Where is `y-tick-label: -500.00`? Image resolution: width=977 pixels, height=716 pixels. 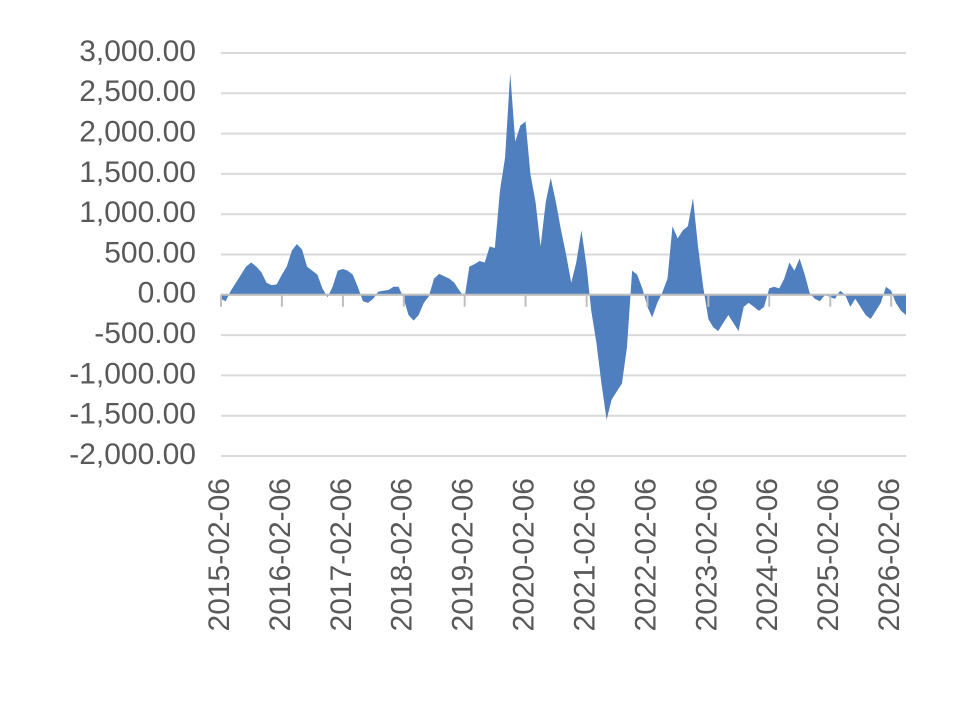 y-tick-label: -500.00 is located at coordinates (145, 333).